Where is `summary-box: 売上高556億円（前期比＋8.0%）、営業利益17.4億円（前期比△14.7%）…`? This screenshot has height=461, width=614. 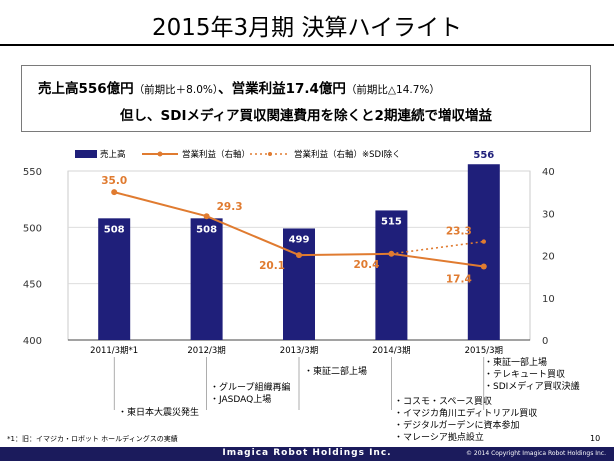
summary-box: 売上高556億円（前期比＋8.0%）、営業利益17.4億円（前期比△14.7%）… is located at coordinates (306, 98).